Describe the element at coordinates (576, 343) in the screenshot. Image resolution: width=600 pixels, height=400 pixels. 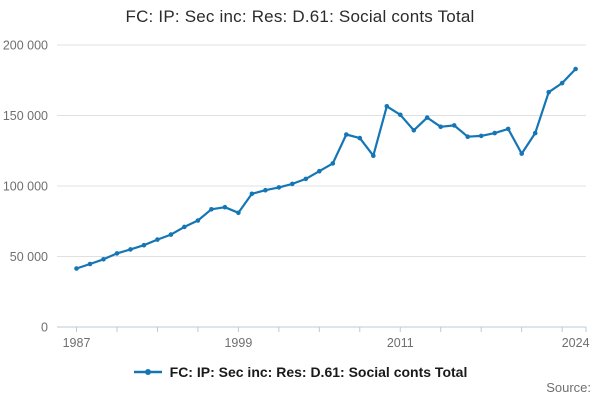
I see `x-axis-label: 2024` at that location.